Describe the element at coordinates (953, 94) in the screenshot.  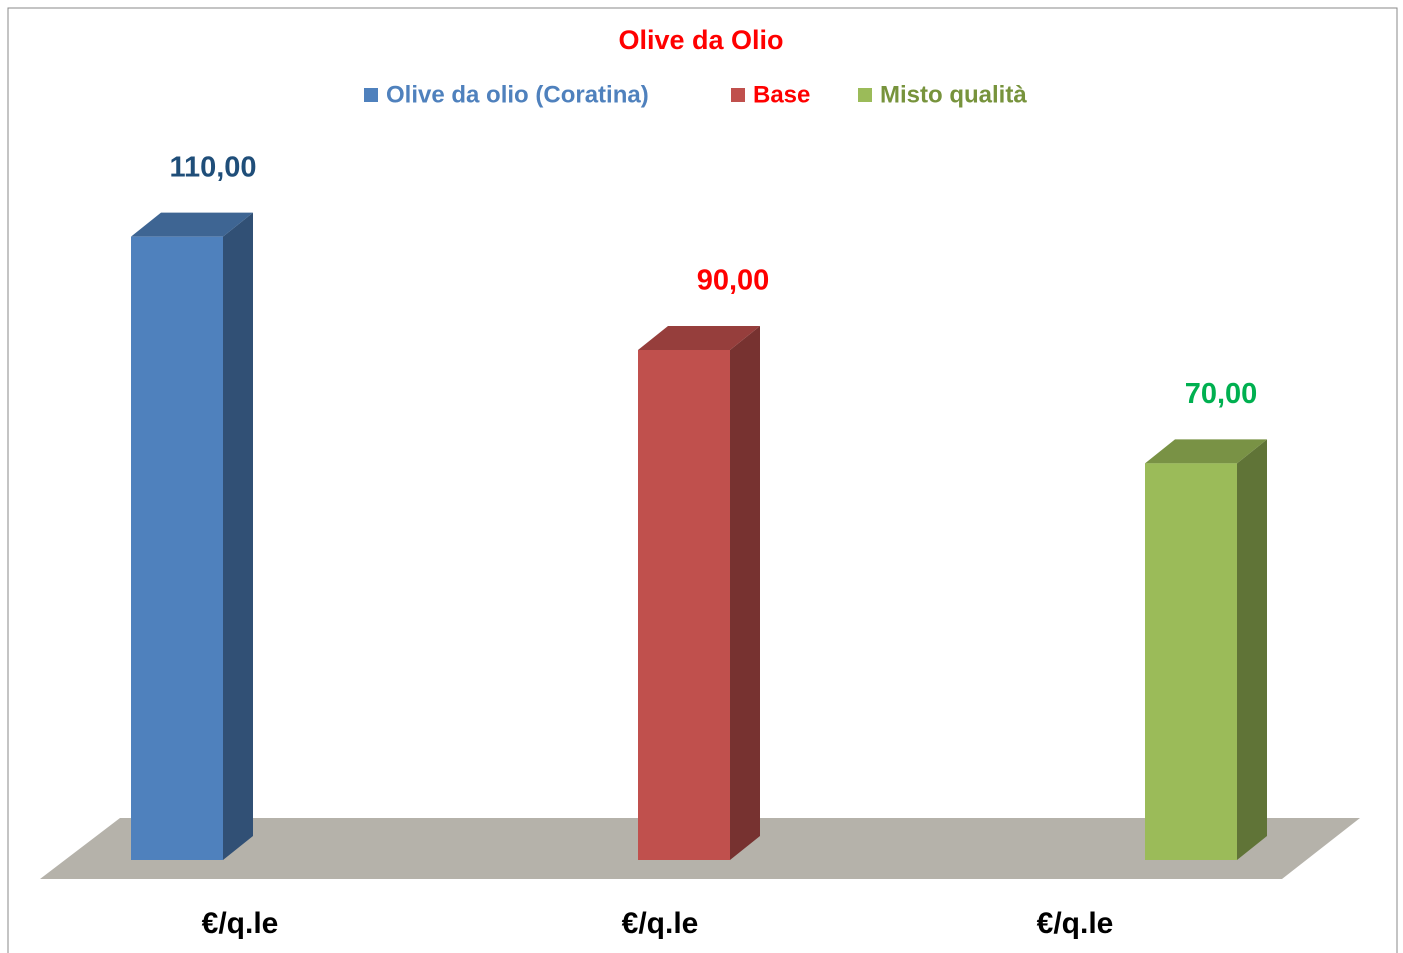
I see `legend-label: Misto qualità` at that location.